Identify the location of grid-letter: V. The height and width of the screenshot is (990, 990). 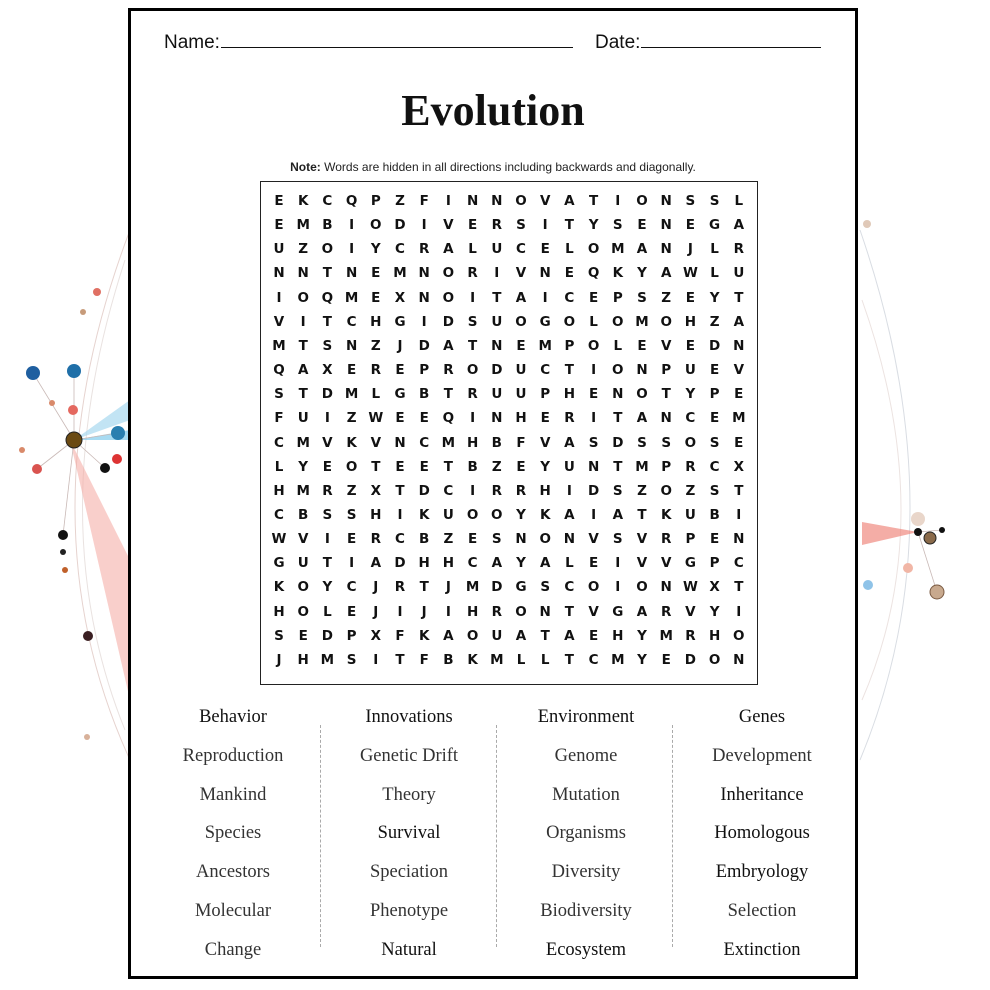
(739, 370).